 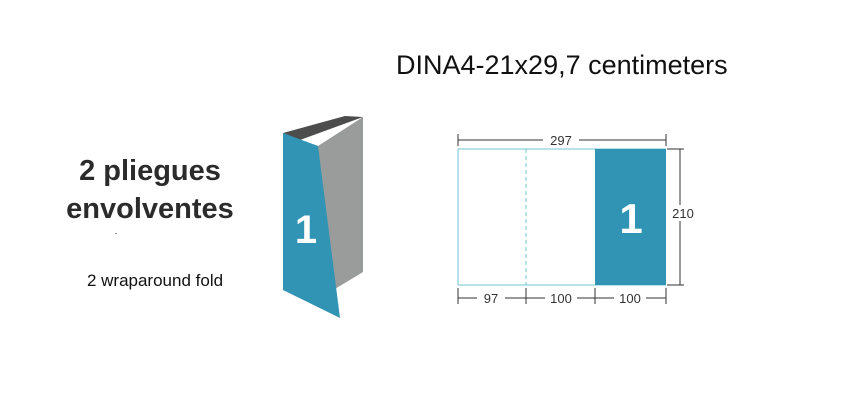 I want to click on panel-width-2: 100, so click(x=561, y=298).